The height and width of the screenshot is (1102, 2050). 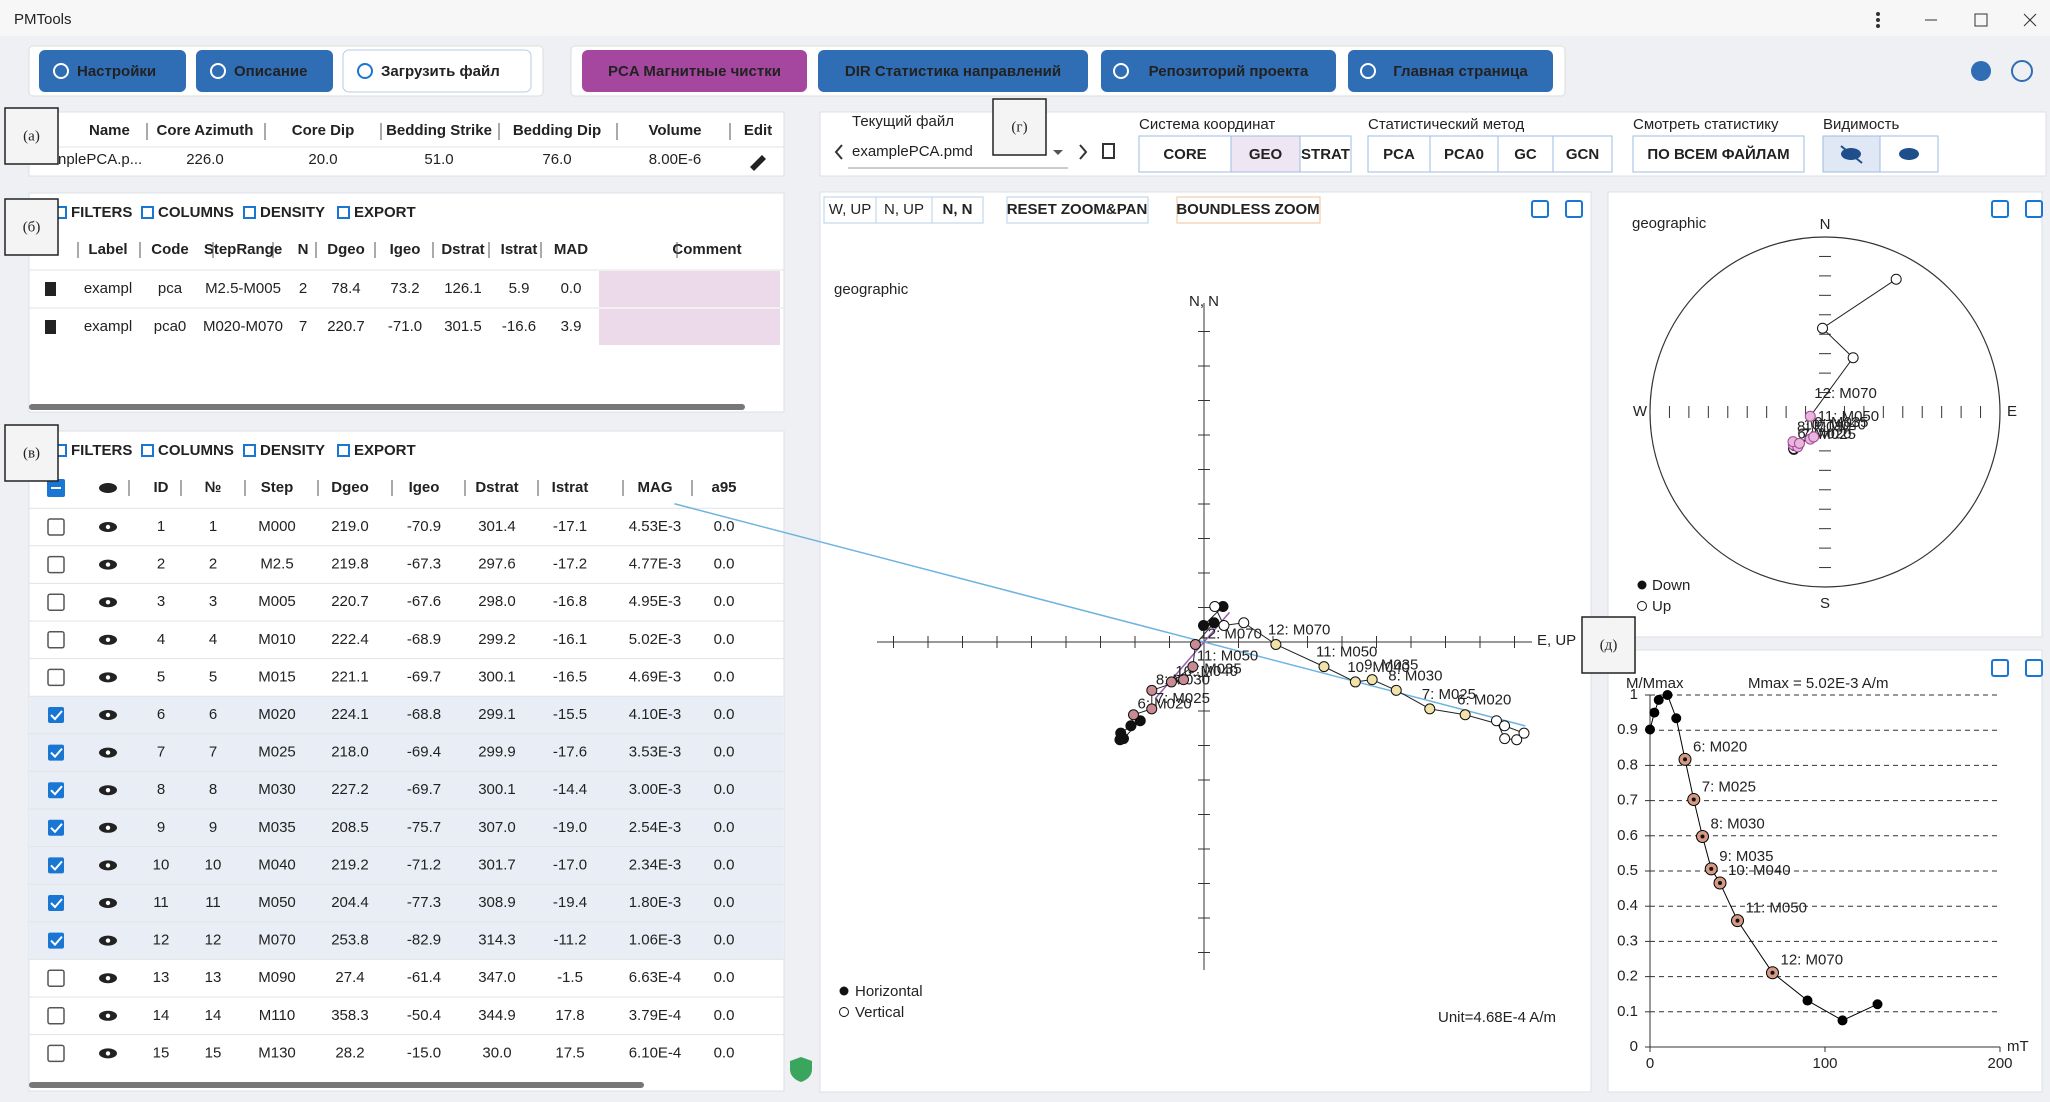 What do you see at coordinates (2012, 411) in the screenshot?
I see `direction-label: E` at bounding box center [2012, 411].